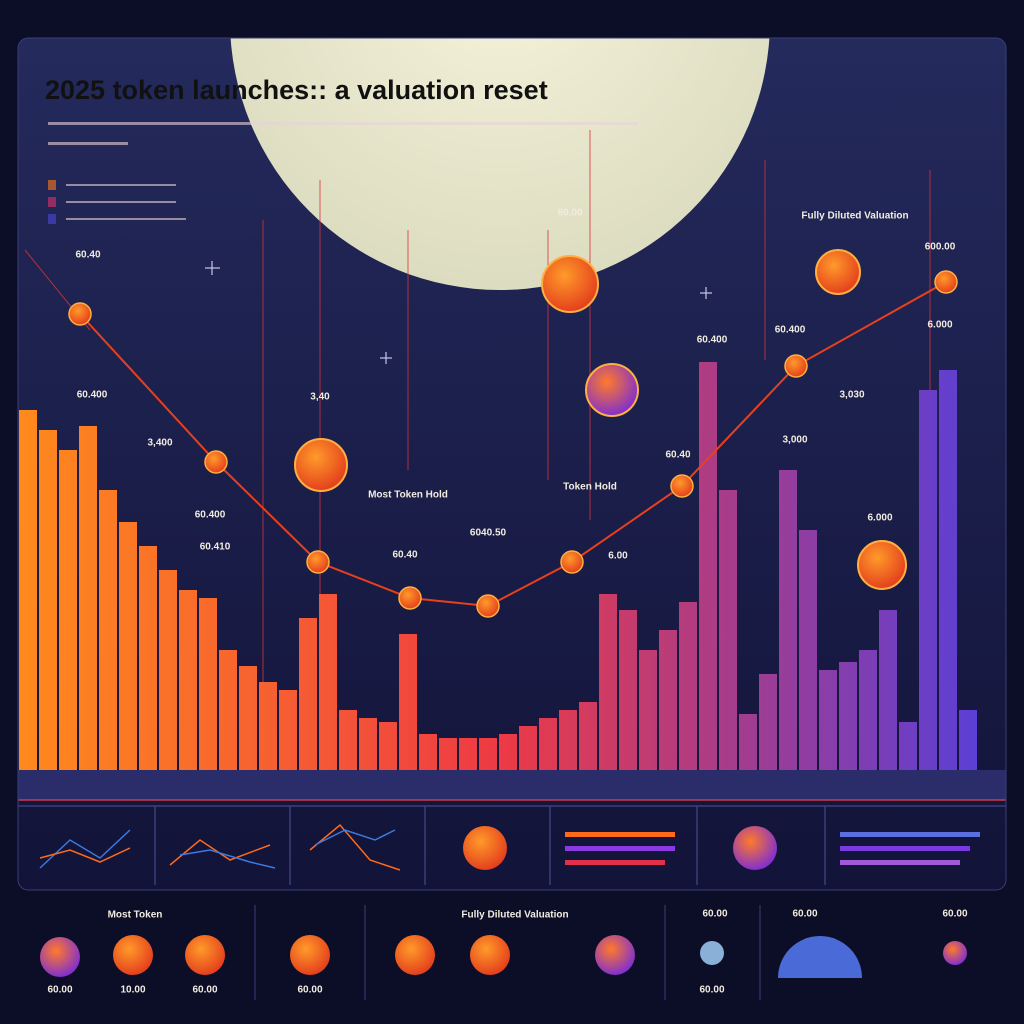 This screenshot has height=1024, width=1024. I want to click on annotation: 3,000, so click(794, 440).